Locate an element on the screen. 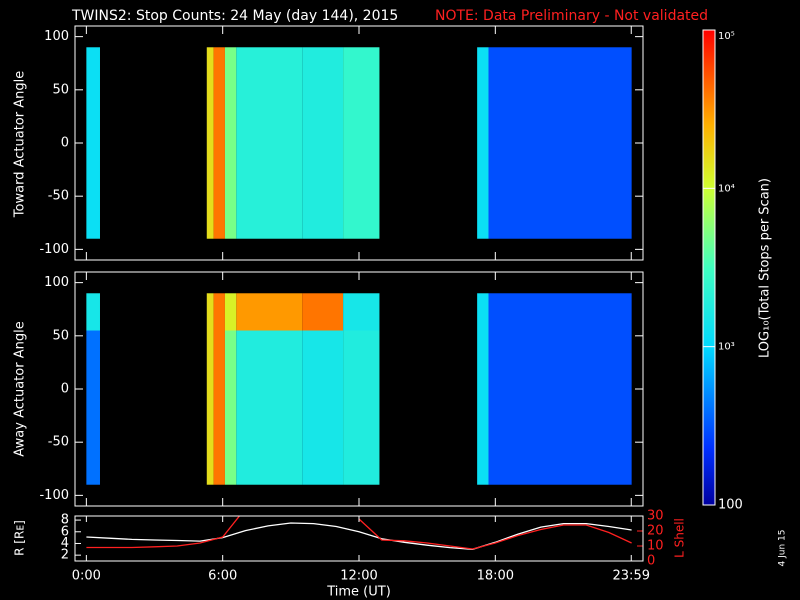 The height and width of the screenshot is (600, 800). plot-area is located at coordinates (359, 533).